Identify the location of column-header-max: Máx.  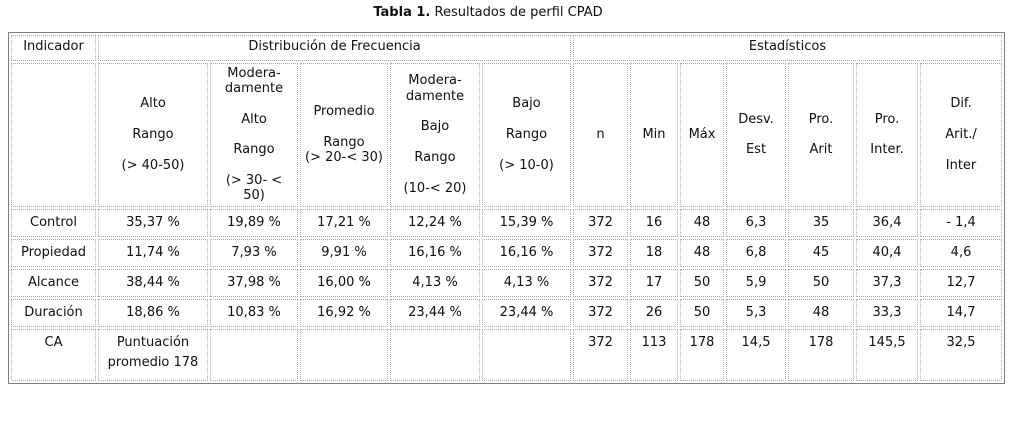
(702, 134).